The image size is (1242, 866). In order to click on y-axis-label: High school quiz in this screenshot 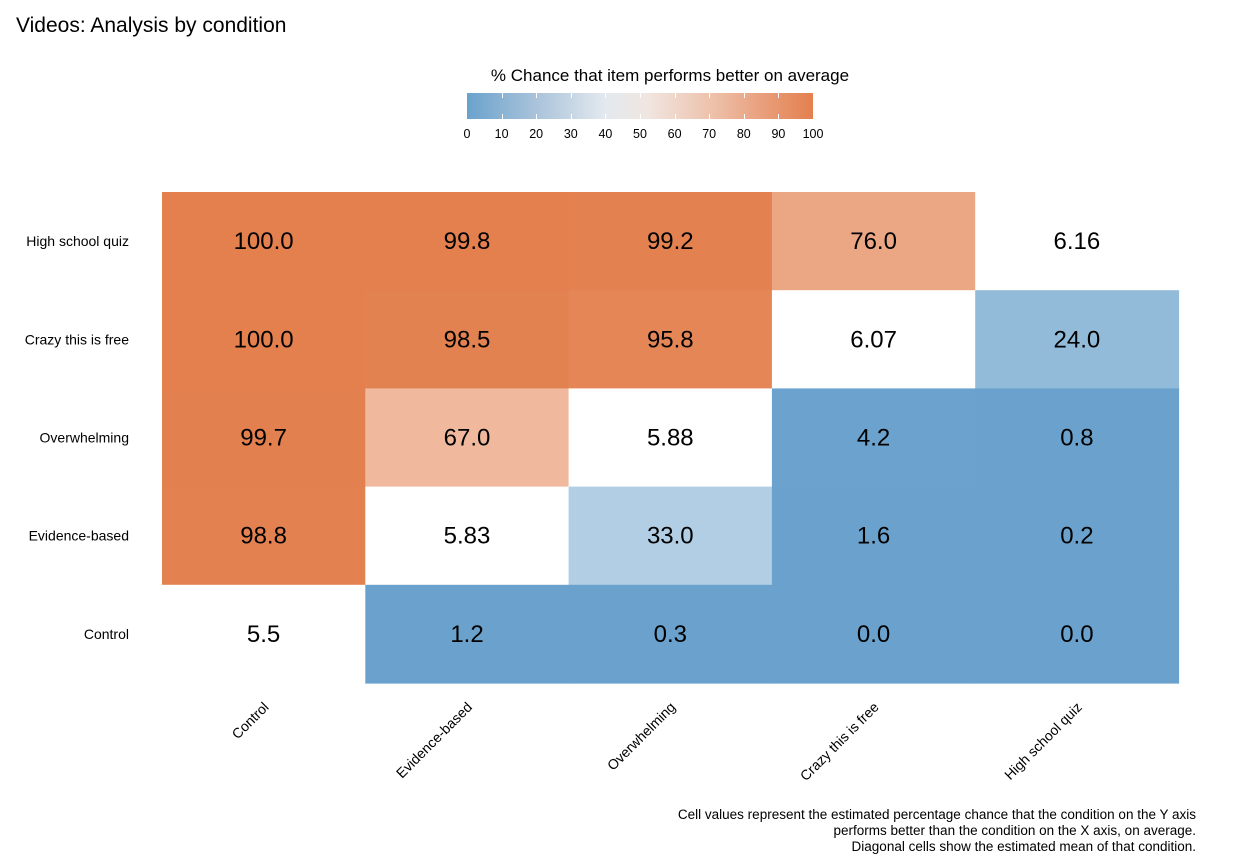, I will do `click(77, 241)`.